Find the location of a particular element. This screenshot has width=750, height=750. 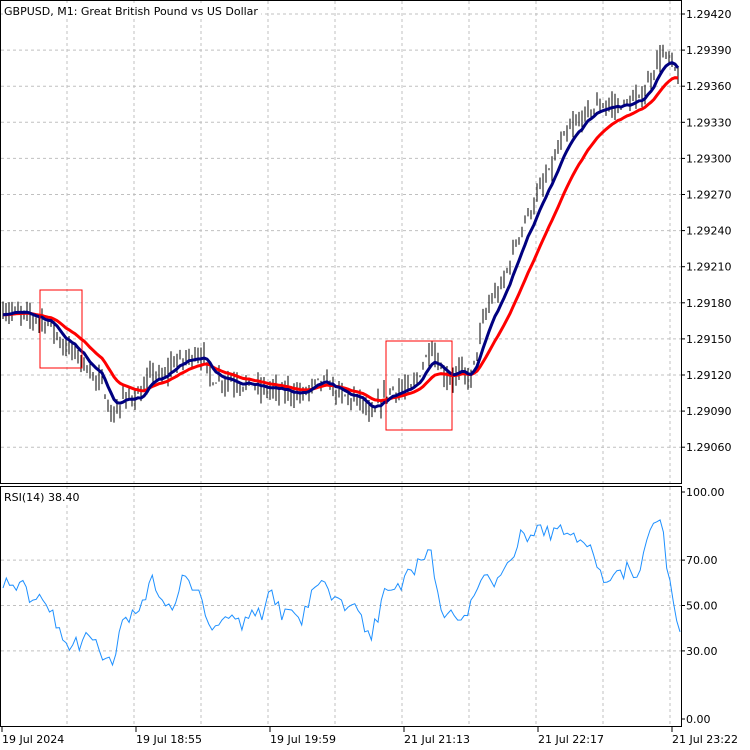

time-tick-label: 19 Jul 19:59 is located at coordinates (303, 739).